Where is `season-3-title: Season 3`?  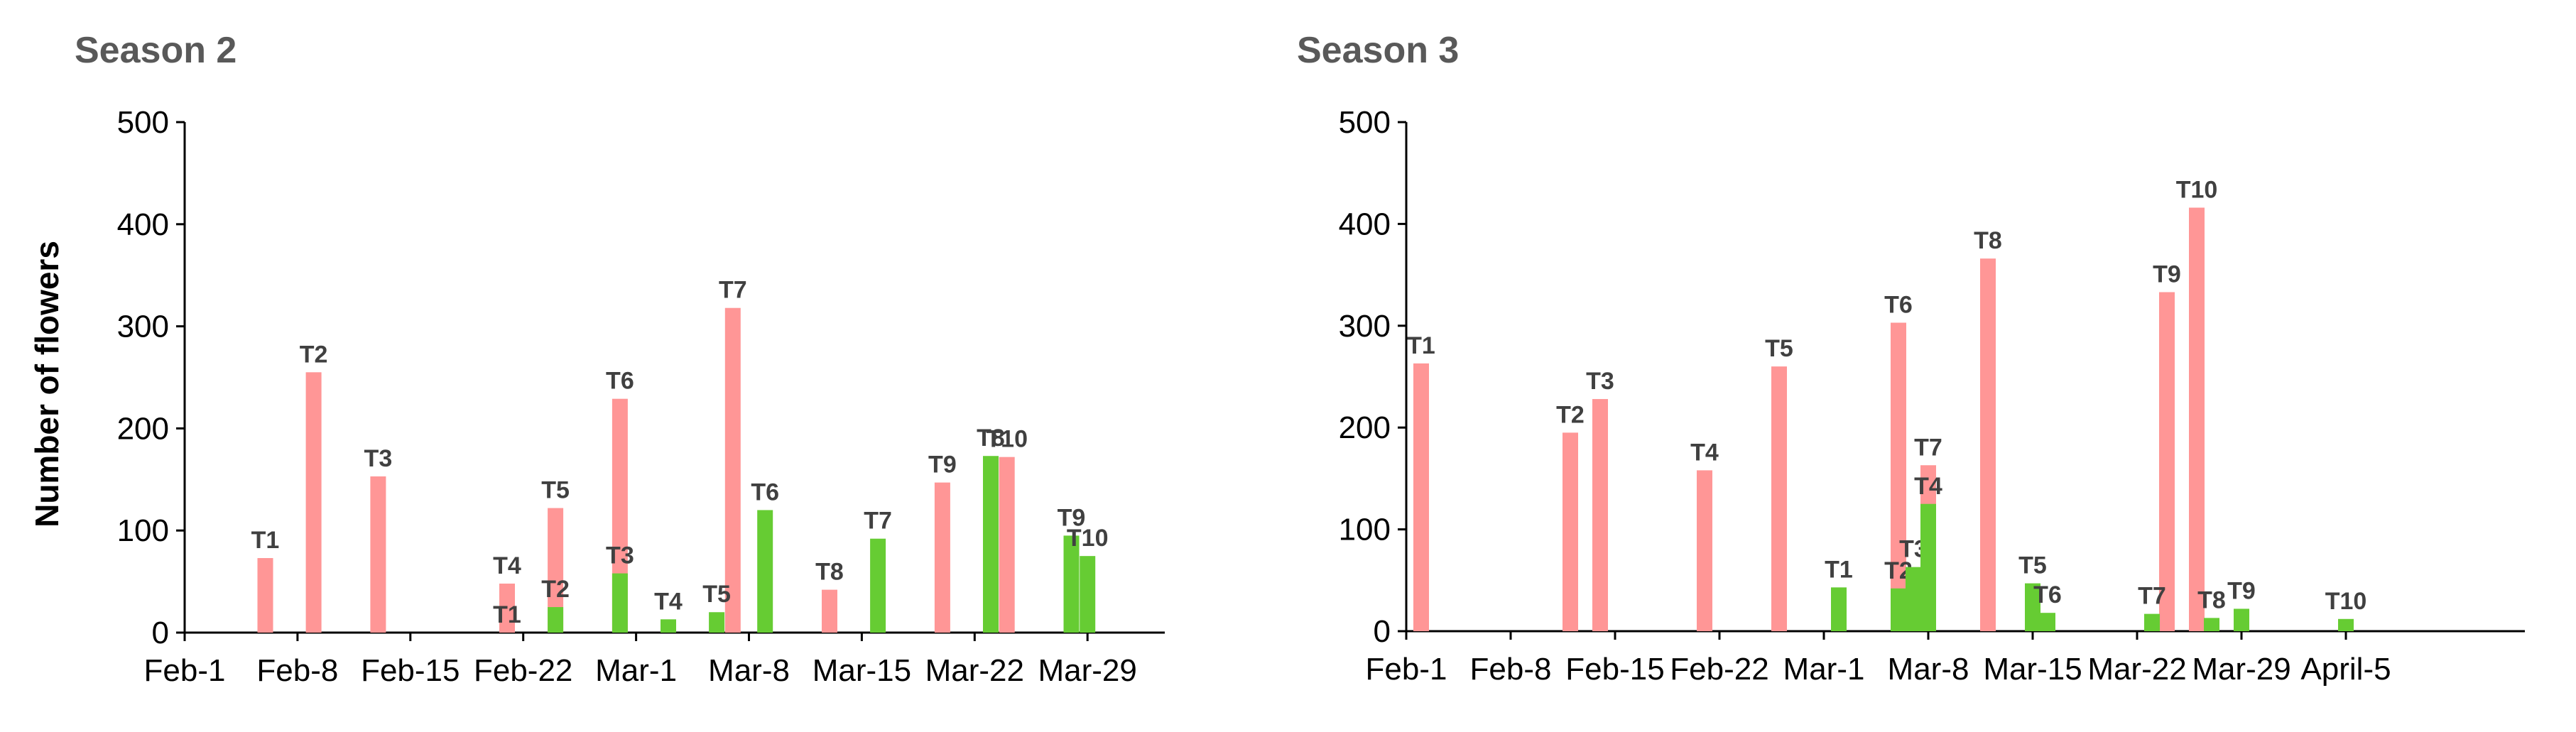
season-3-title: Season 3 is located at coordinates (1378, 50).